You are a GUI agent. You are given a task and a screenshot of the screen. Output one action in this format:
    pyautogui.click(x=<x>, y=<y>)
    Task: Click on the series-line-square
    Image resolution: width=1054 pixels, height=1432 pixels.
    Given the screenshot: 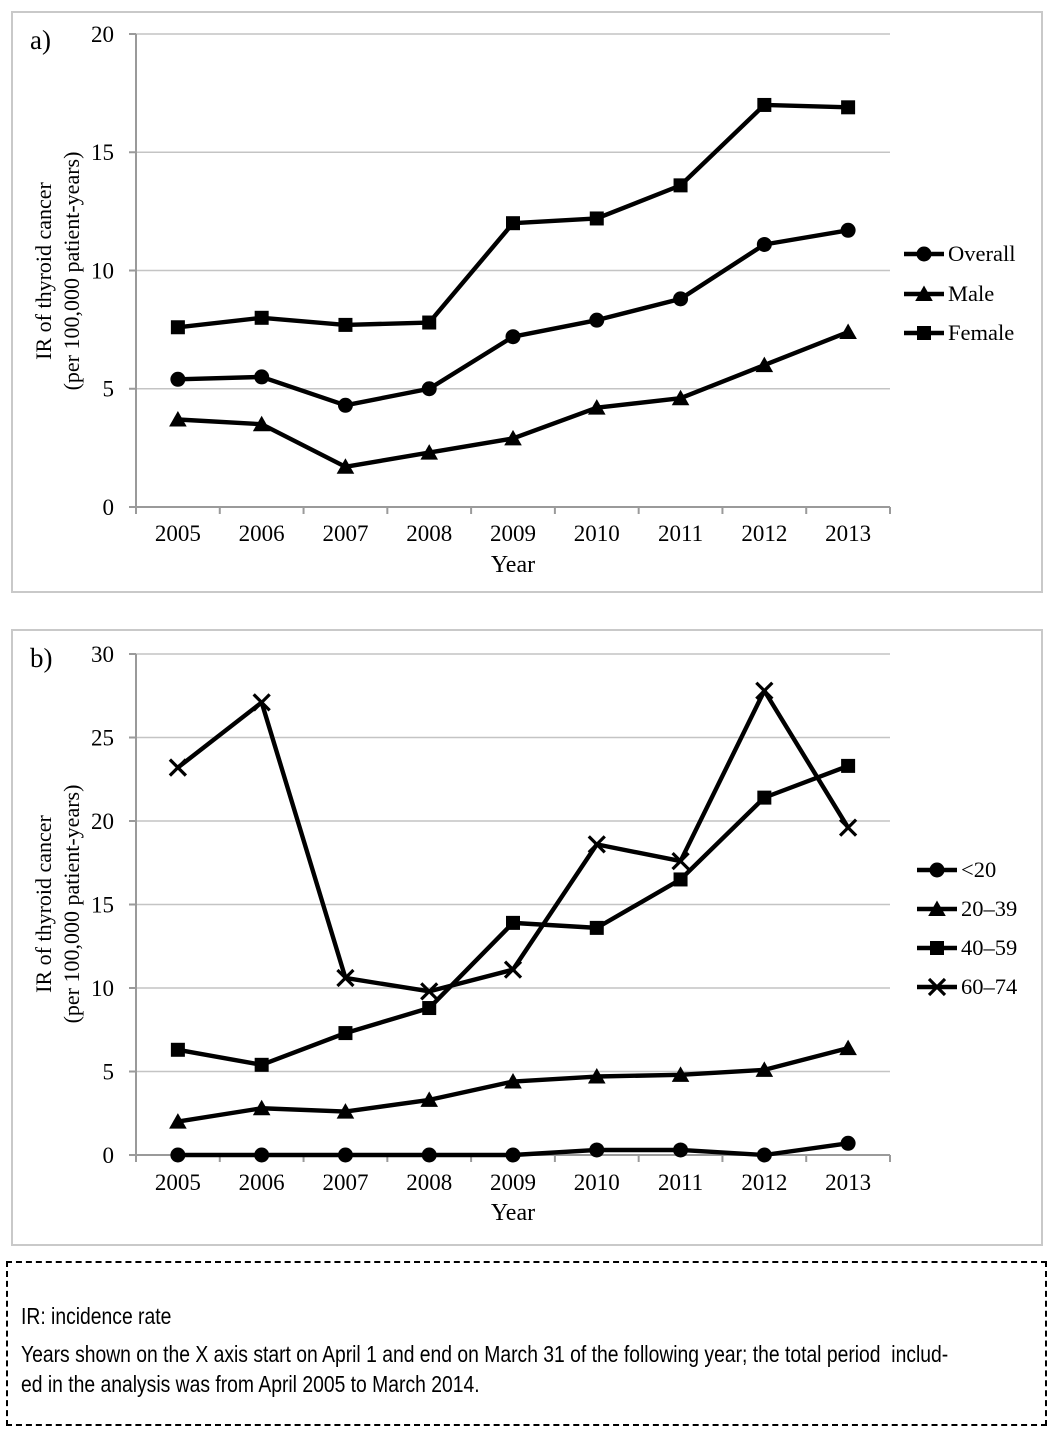 What is the action you would take?
    pyautogui.click(x=513, y=216)
    